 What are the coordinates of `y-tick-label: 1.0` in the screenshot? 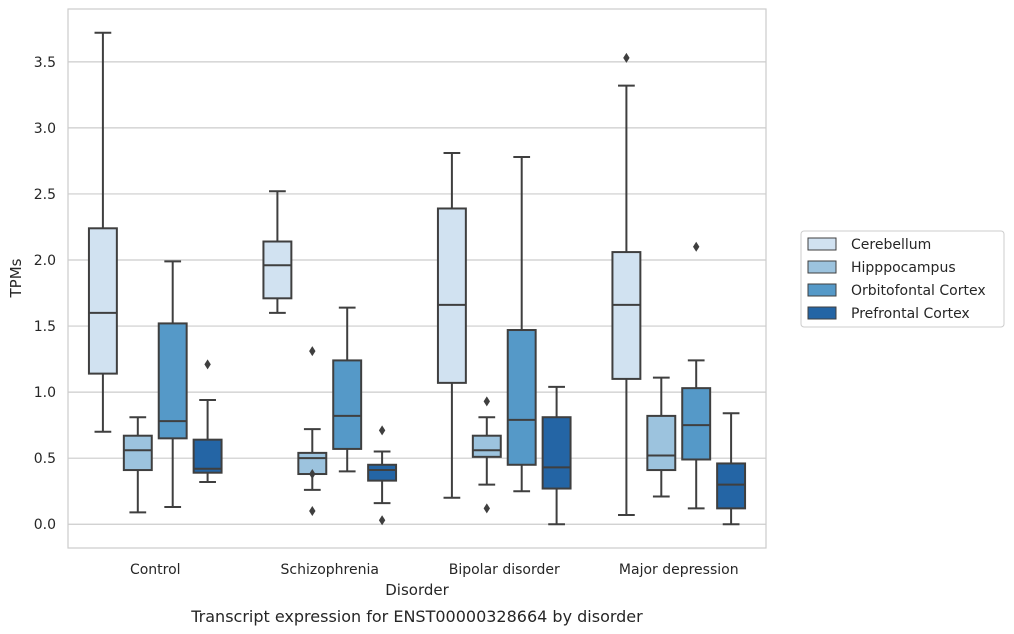 It's located at (45, 393).